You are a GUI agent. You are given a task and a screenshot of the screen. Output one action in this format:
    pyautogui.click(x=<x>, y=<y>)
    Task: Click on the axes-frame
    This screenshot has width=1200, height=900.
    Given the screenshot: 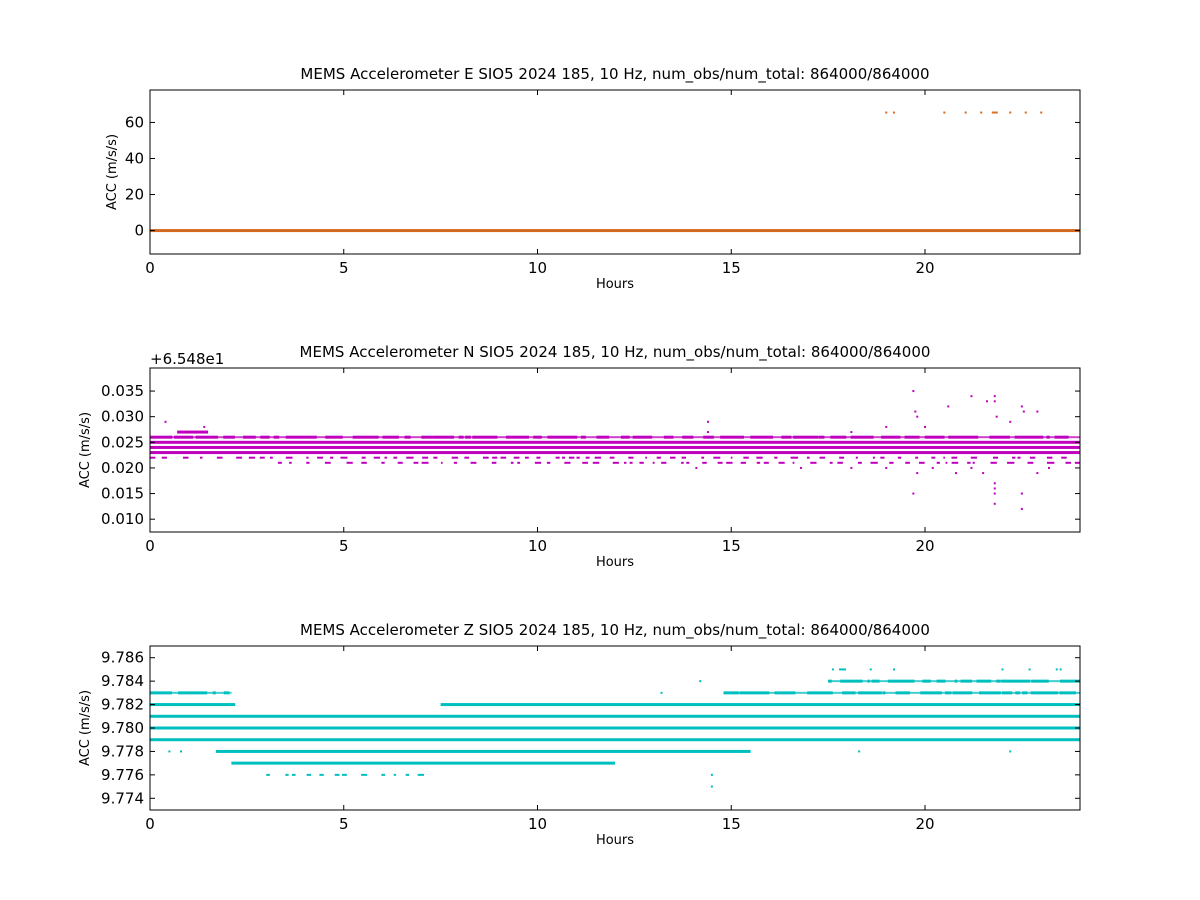 What is the action you would take?
    pyautogui.click(x=615, y=450)
    